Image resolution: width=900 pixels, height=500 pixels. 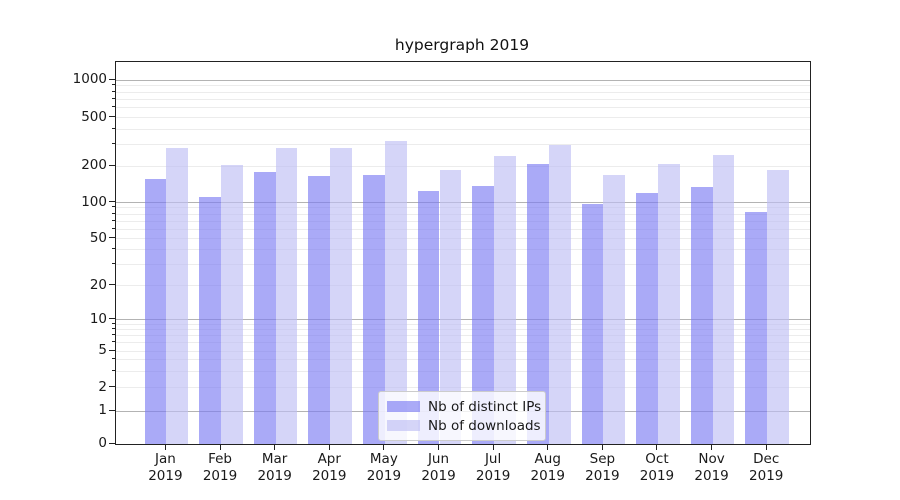 I want to click on x-tick-label-jul: Jul 2019, so click(x=493, y=467).